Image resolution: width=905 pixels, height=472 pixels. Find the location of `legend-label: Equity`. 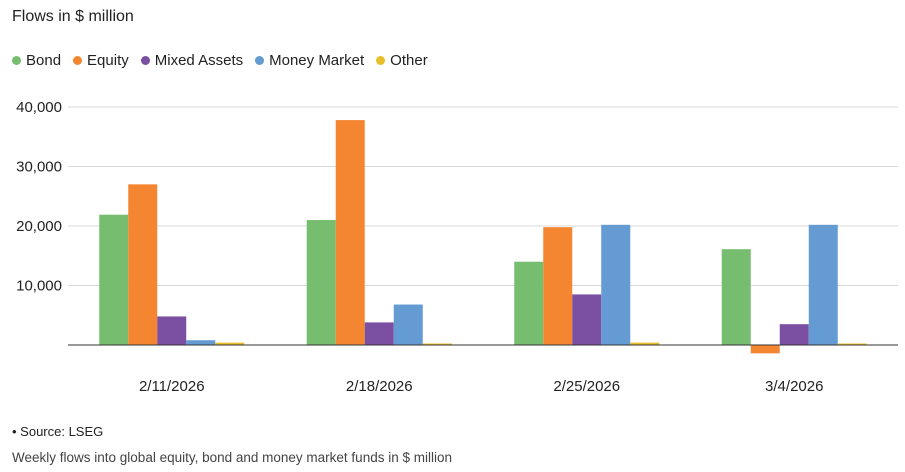

legend-label: Equity is located at coordinates (108, 60).